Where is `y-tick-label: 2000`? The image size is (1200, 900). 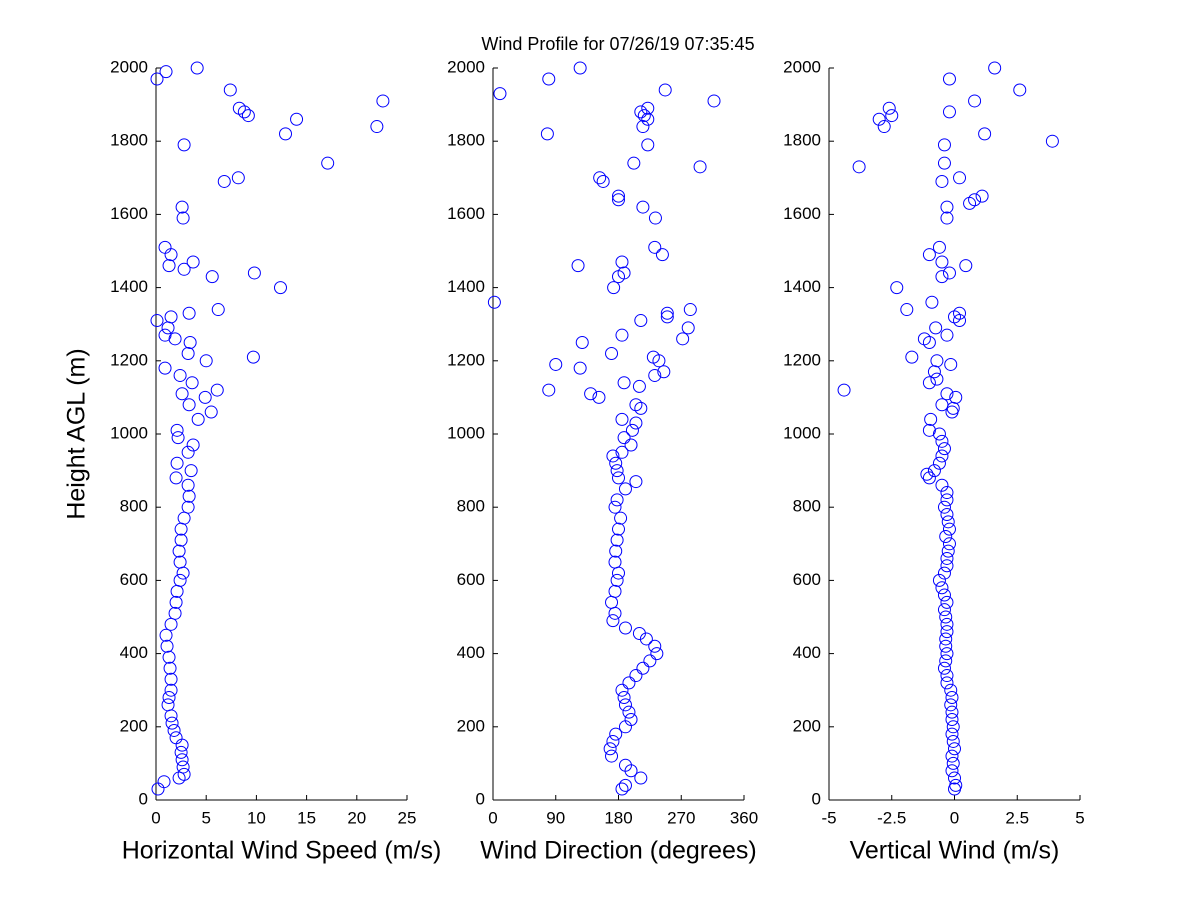
y-tick-label: 2000 is located at coordinates (802, 66).